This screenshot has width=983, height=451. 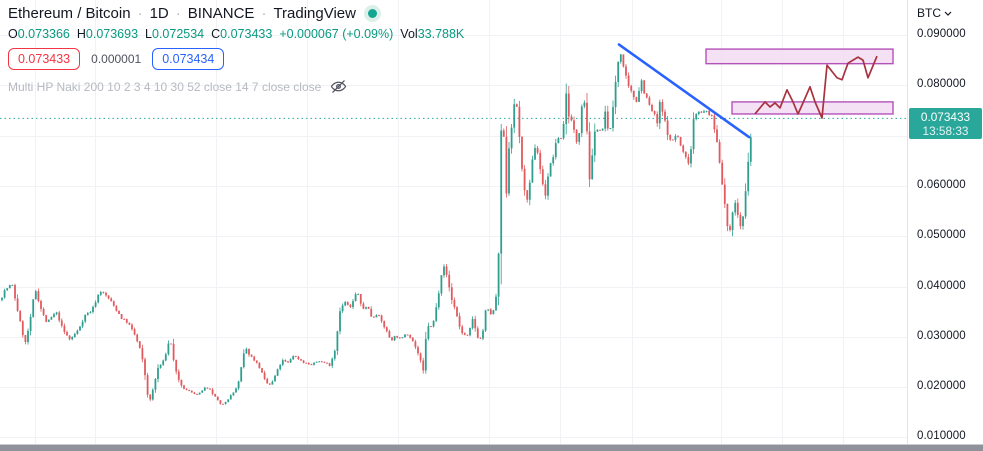 I want to click on current-price-value: 0.073433, so click(x=945, y=116).